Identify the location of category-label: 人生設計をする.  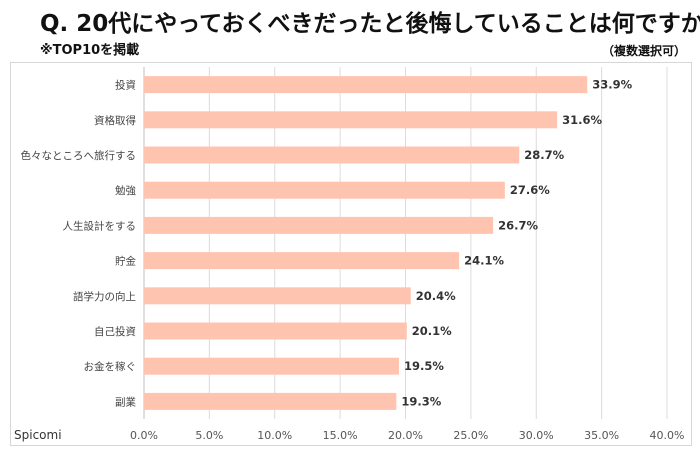
(100, 225).